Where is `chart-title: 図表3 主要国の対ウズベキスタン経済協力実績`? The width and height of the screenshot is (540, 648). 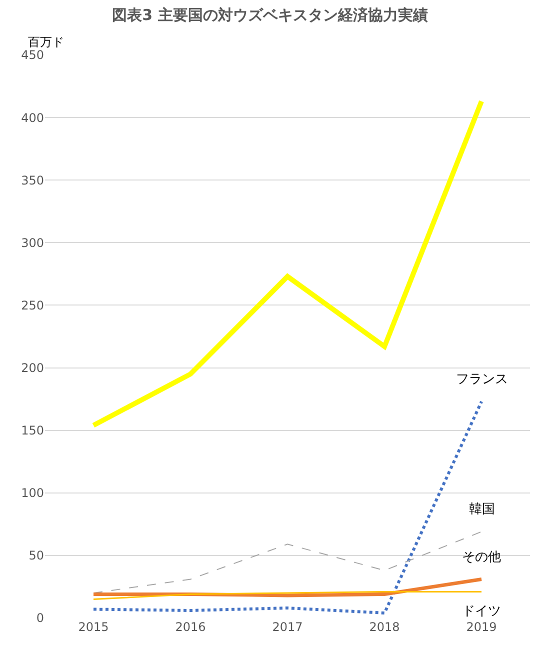
chart-title: 図表3 主要国の対ウズベキスタン経済協力実績 is located at coordinates (270, 15).